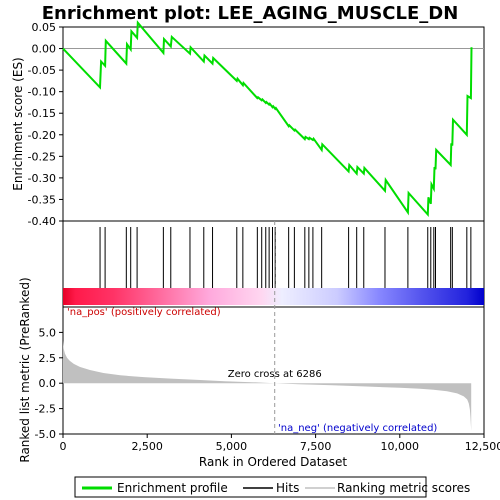  I want to click on es-y-tick-label: -0.15, so click(42, 113).